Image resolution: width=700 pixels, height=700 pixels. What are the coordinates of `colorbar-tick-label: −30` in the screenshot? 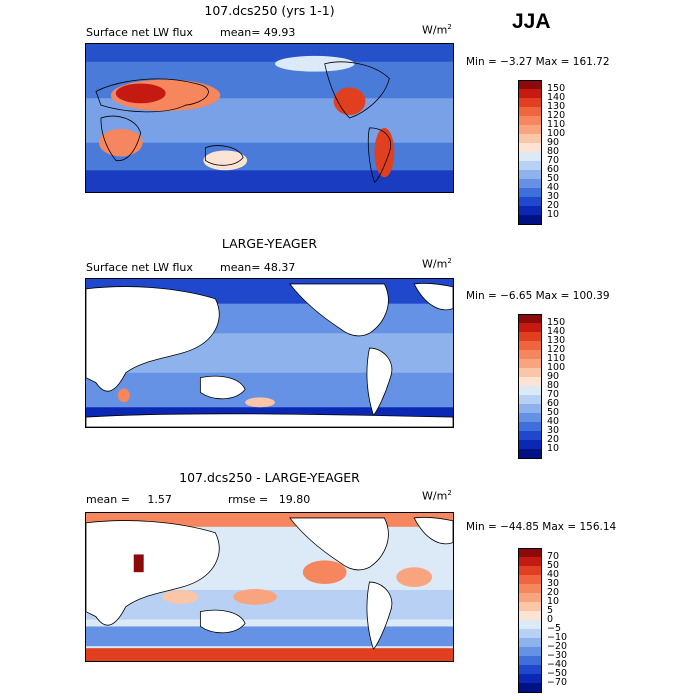 It's located at (557, 655).